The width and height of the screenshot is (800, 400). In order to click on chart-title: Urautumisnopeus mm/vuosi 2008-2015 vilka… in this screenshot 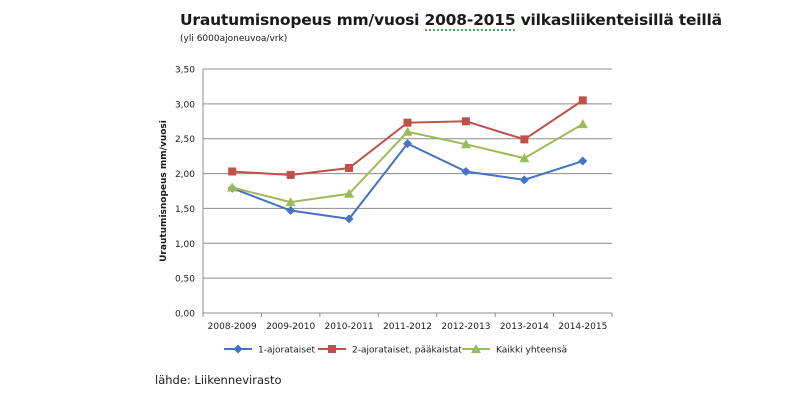, I will do `click(451, 21)`.